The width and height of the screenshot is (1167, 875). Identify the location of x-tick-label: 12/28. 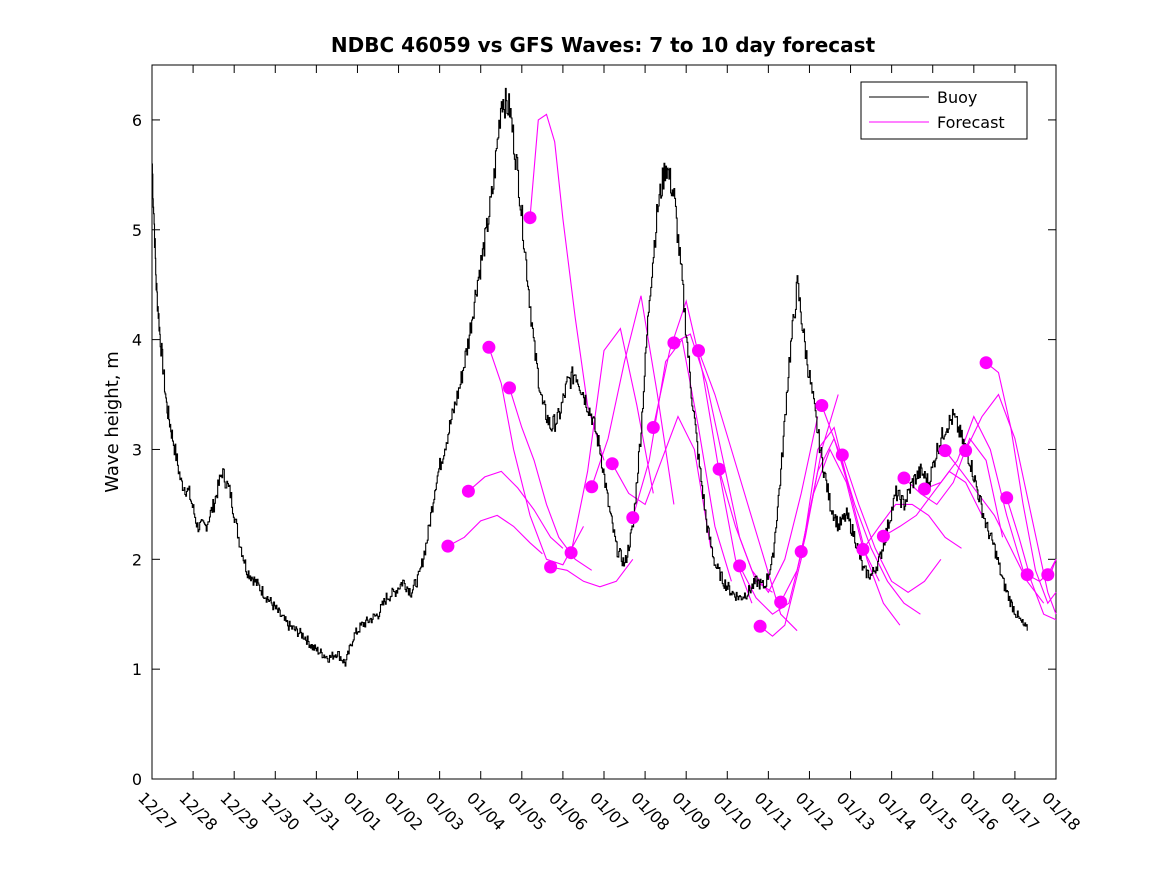
(198, 811).